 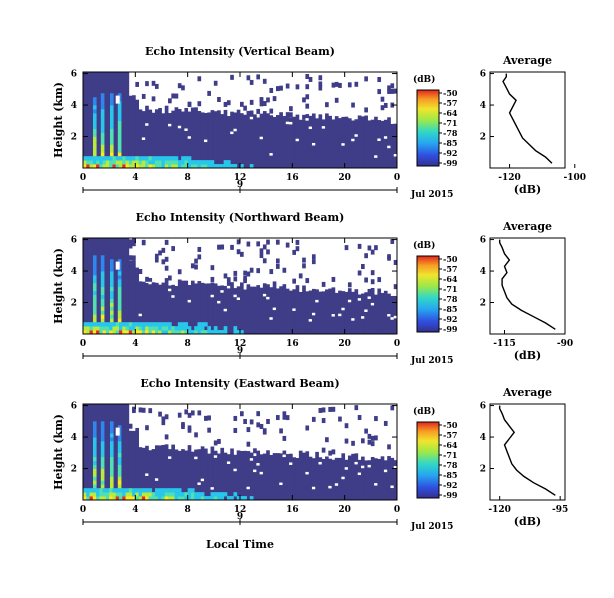 I want to click on colorbar, so click(x=428, y=460).